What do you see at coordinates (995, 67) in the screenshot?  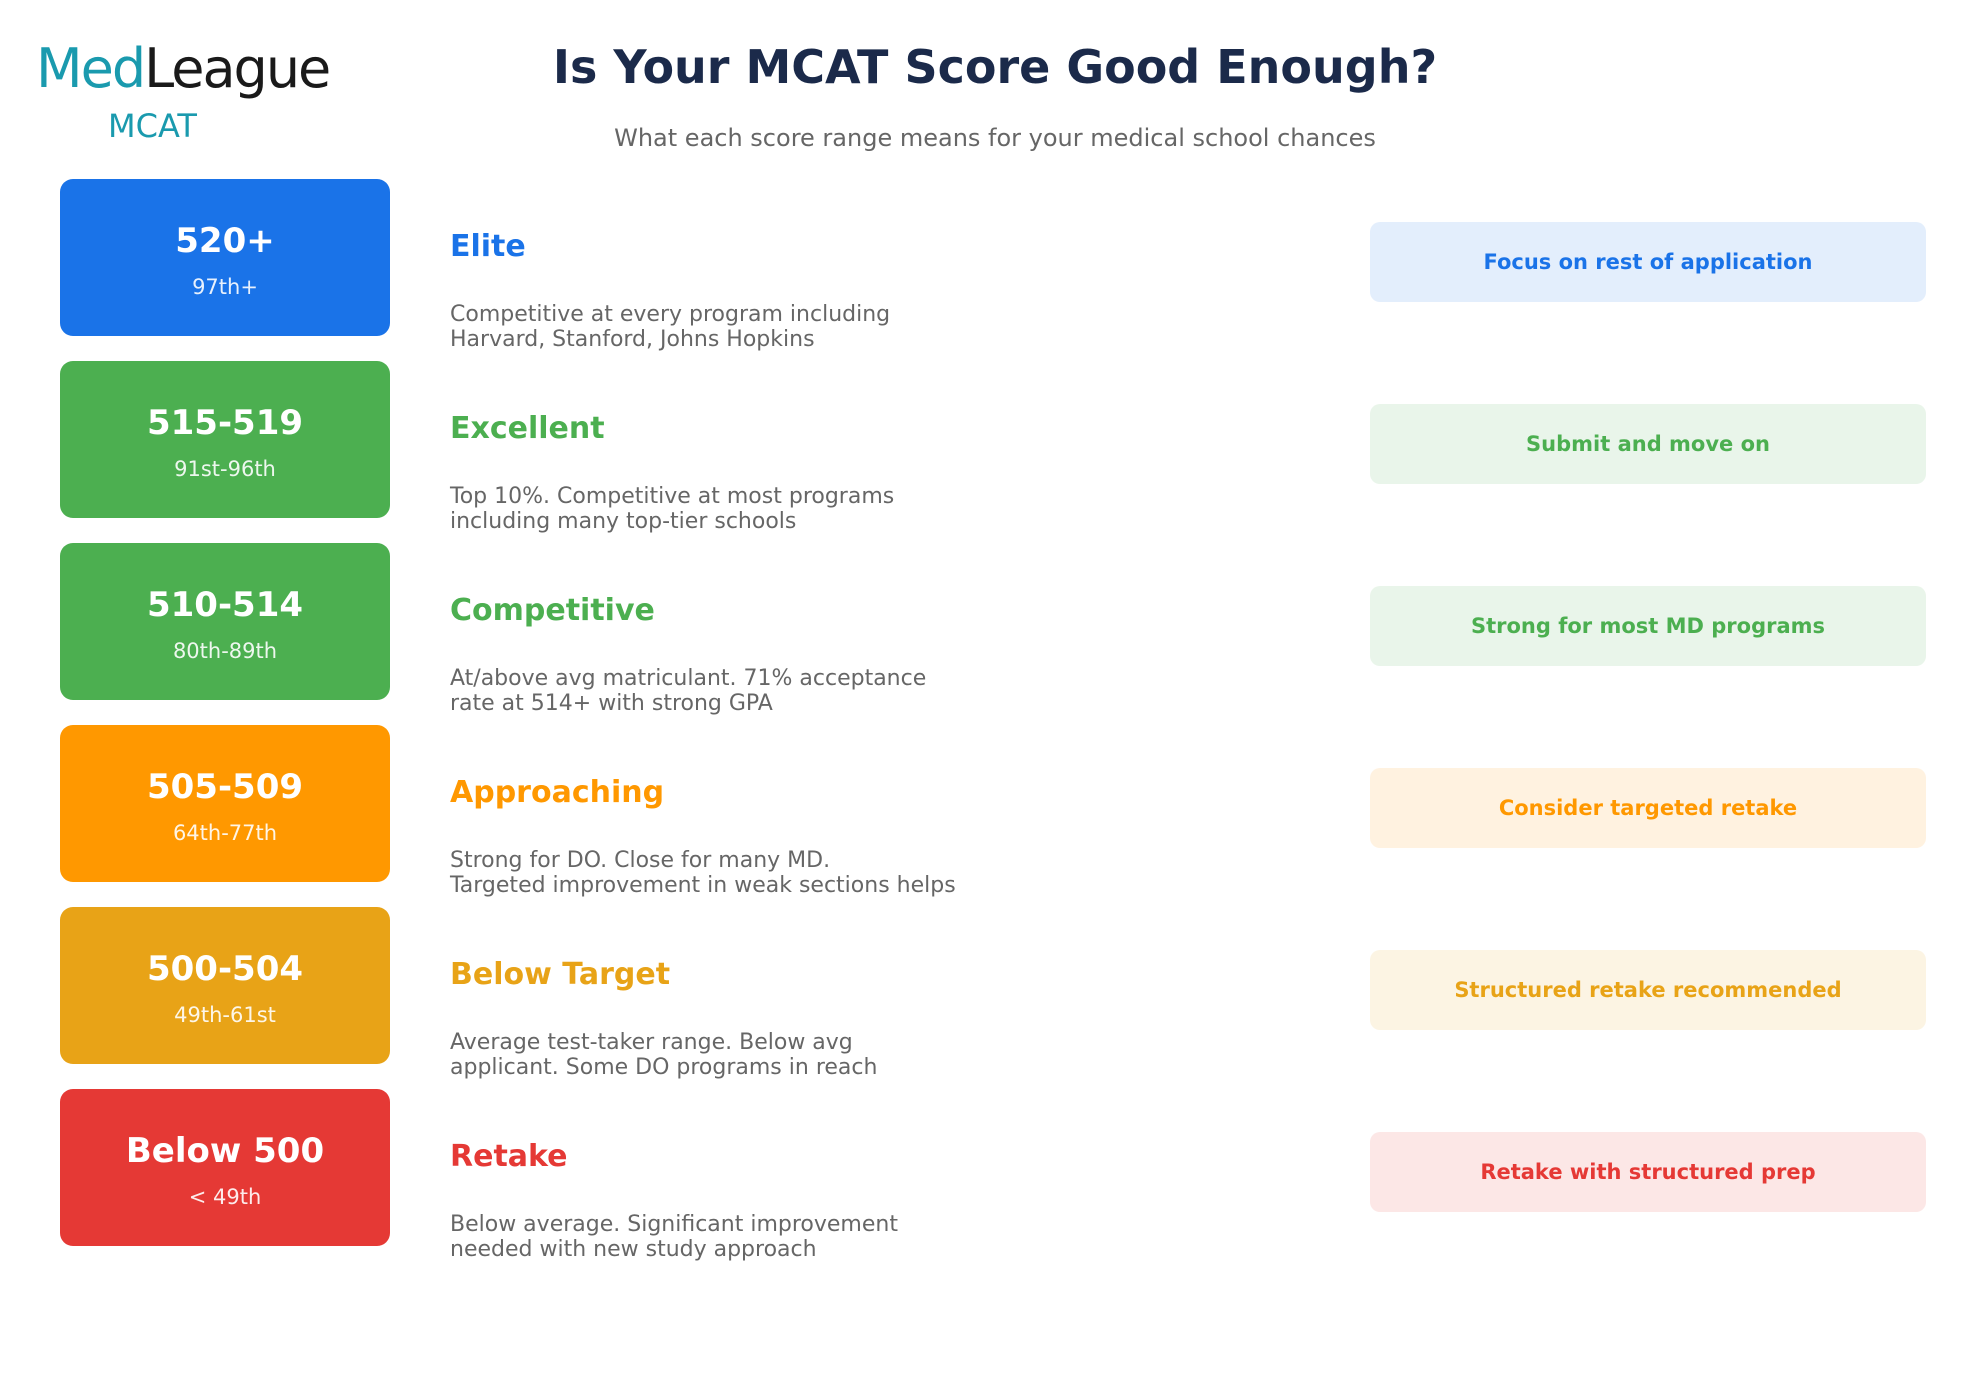 I see `title: Is Your MCAT Score Good Enough?` at bounding box center [995, 67].